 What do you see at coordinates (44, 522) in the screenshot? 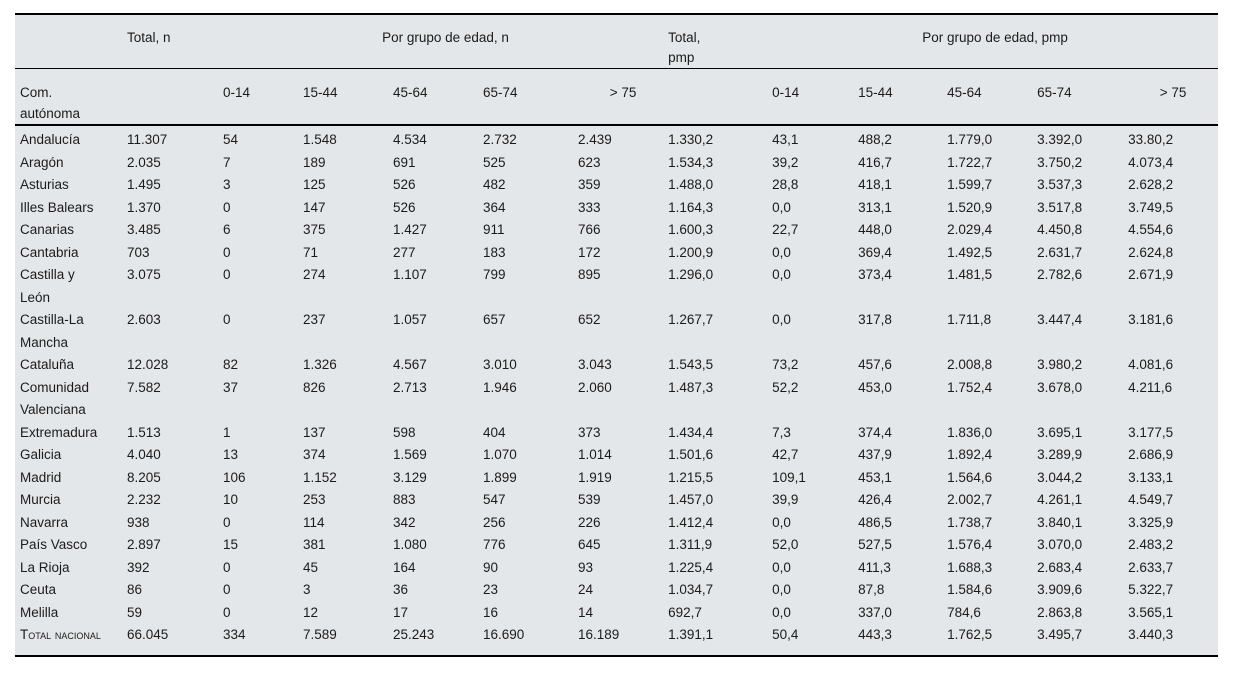
I see `row-label: Navarra` at bounding box center [44, 522].